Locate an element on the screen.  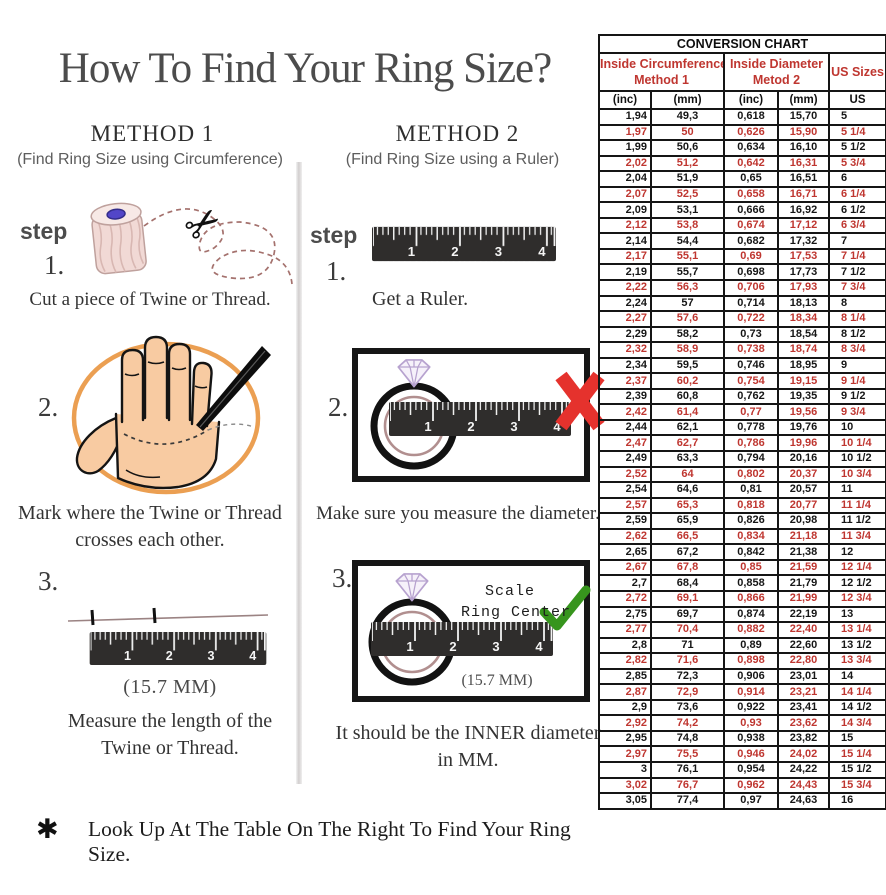
table-cell: 70,4 is located at coordinates (687, 630).